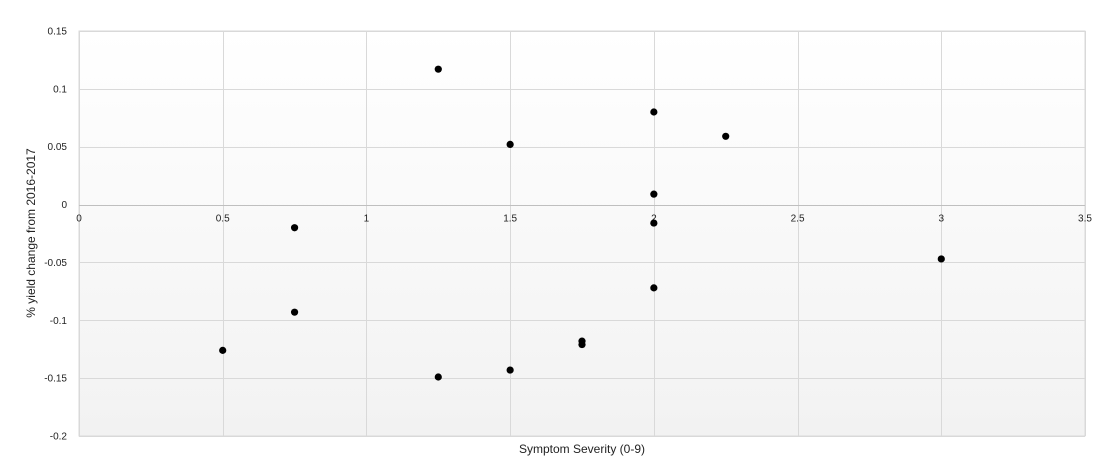 The width and height of the screenshot is (1109, 465). What do you see at coordinates (798, 219) in the screenshot?
I see `x-tick-label: 2.5` at bounding box center [798, 219].